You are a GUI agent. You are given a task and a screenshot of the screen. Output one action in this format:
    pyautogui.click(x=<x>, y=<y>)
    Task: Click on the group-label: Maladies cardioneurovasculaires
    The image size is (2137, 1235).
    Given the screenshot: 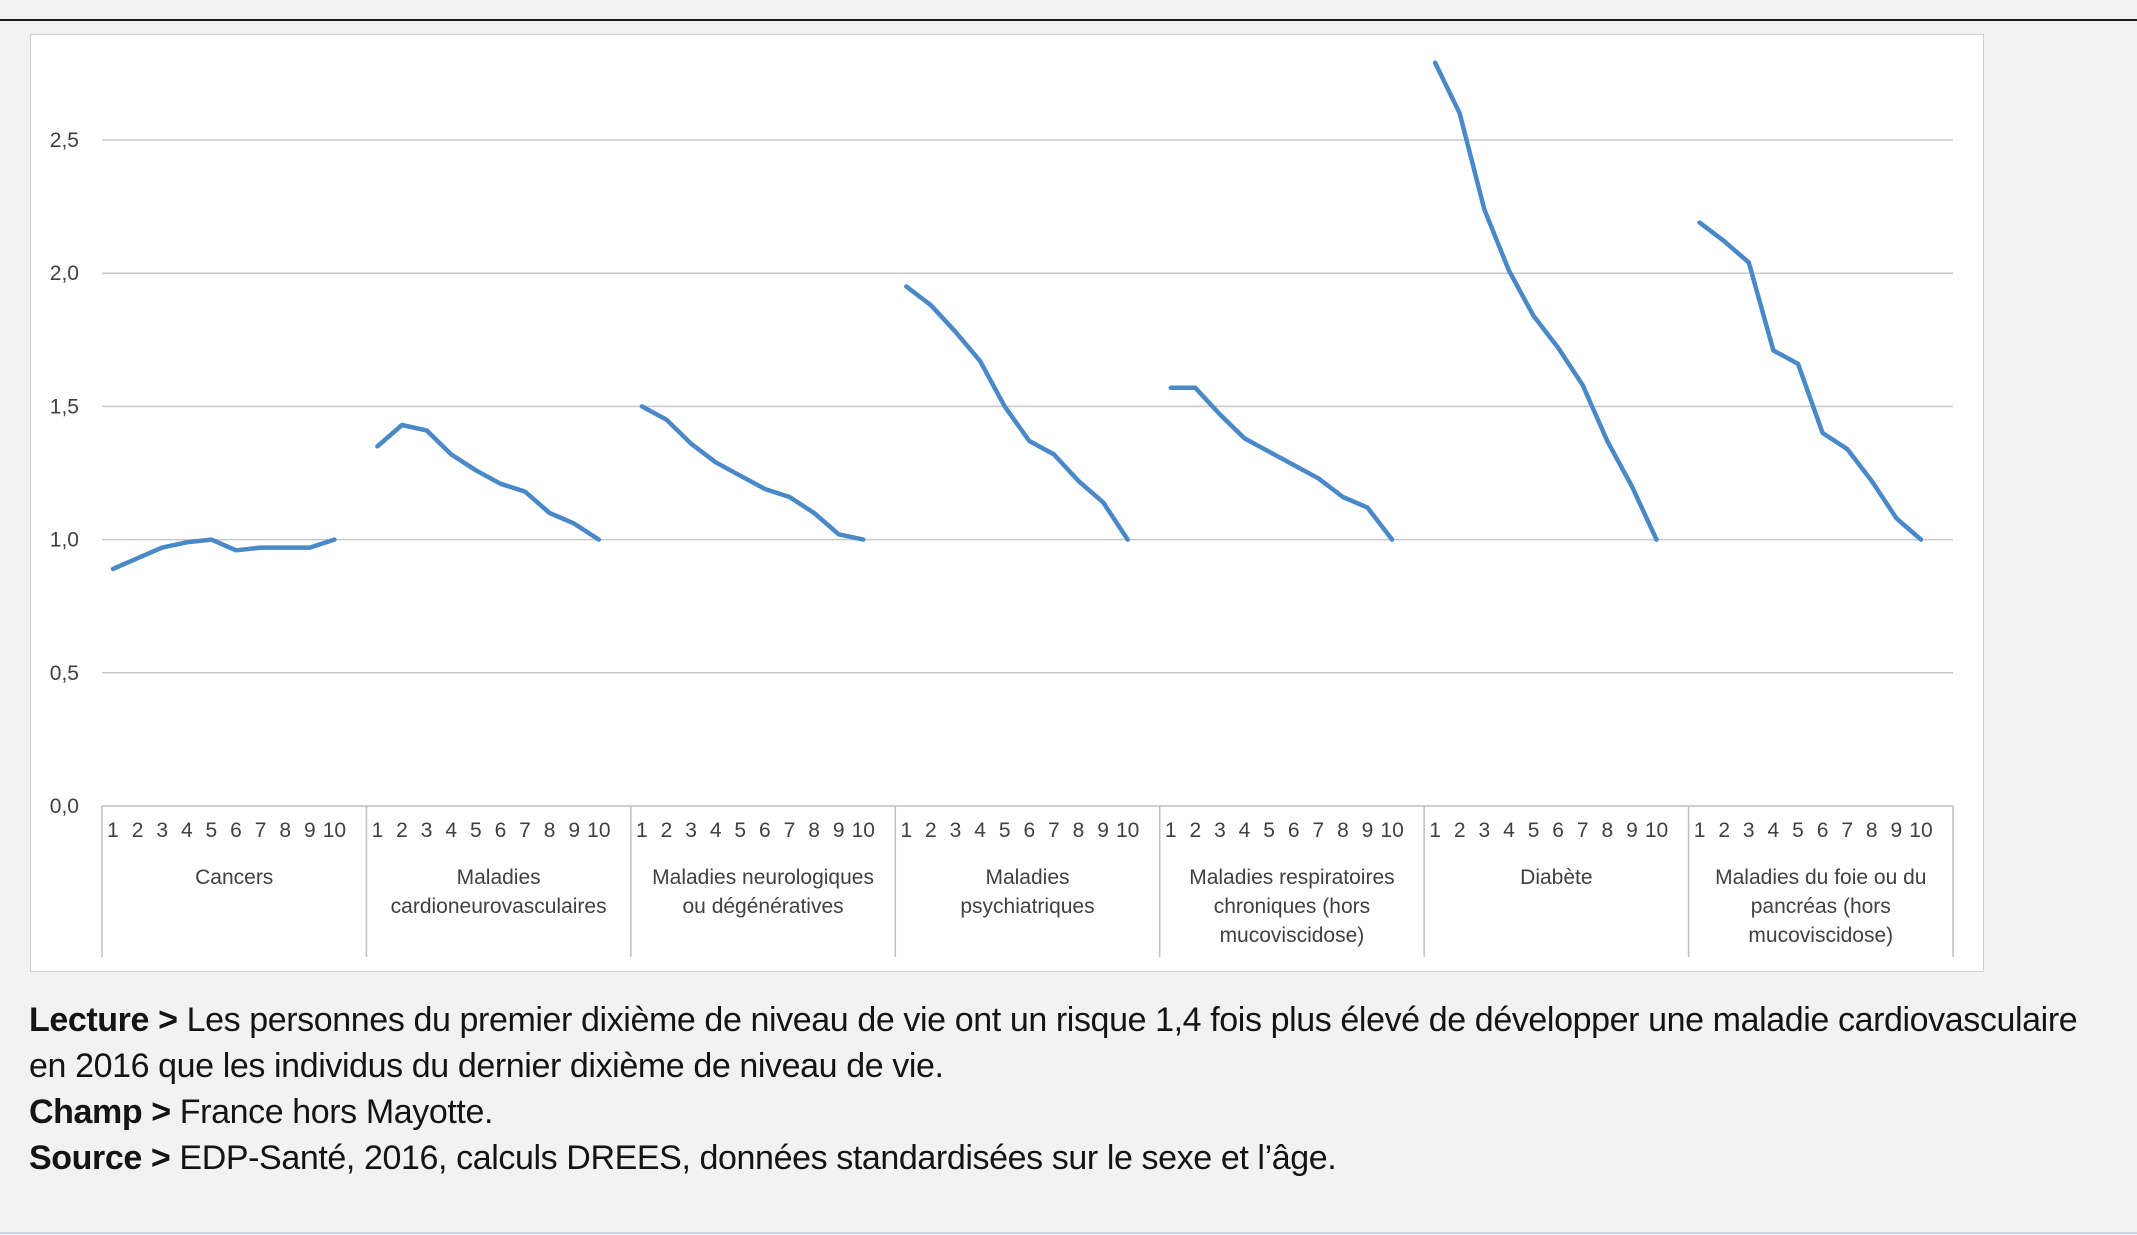 What is the action you would take?
    pyautogui.click(x=499, y=892)
    